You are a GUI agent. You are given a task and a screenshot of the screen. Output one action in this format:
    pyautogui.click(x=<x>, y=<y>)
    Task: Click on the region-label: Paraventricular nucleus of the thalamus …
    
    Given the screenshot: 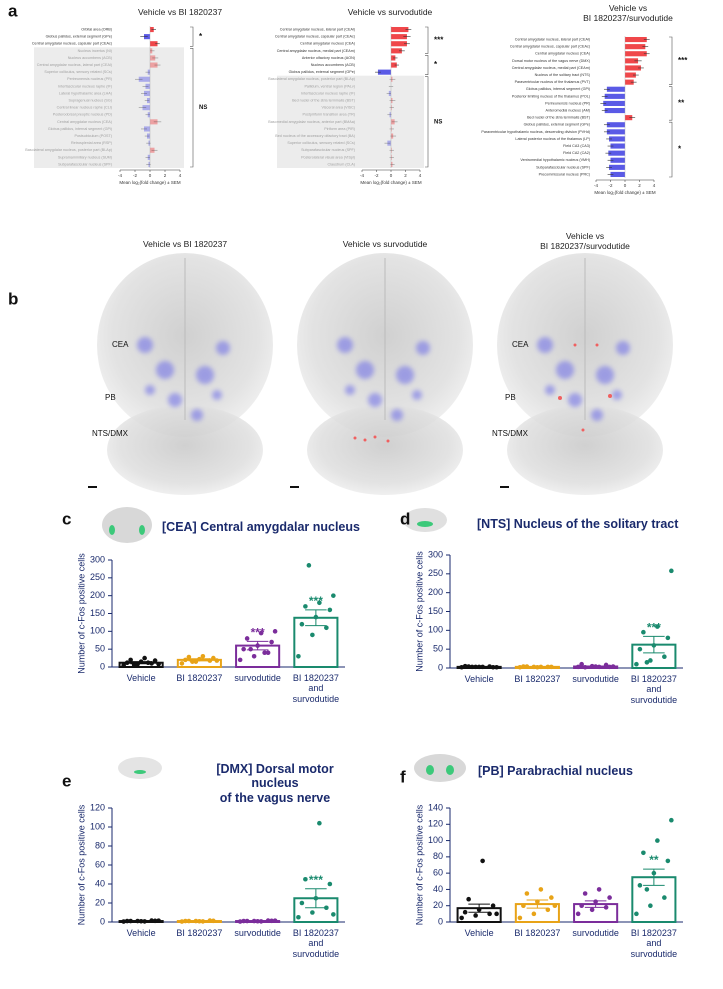 What is the action you would take?
    pyautogui.click(x=552, y=82)
    